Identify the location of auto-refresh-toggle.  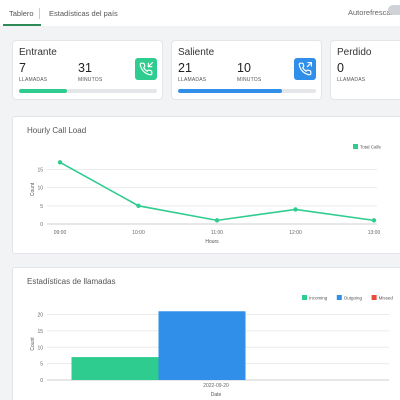
(394, 10).